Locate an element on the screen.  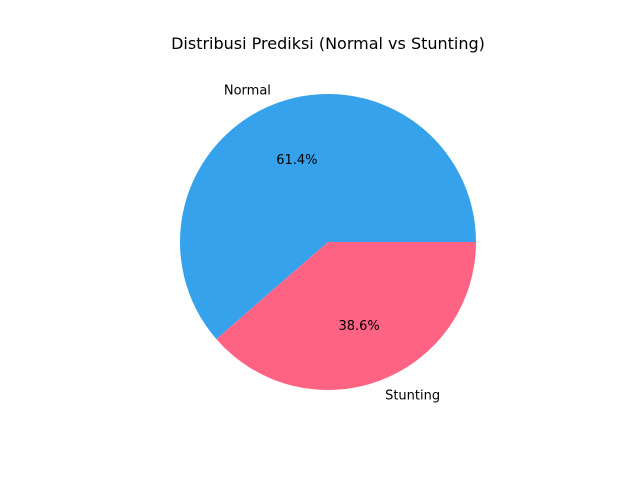
chart-title: Distribusi Prediksi (Normal vs Stunting) is located at coordinates (328, 43).